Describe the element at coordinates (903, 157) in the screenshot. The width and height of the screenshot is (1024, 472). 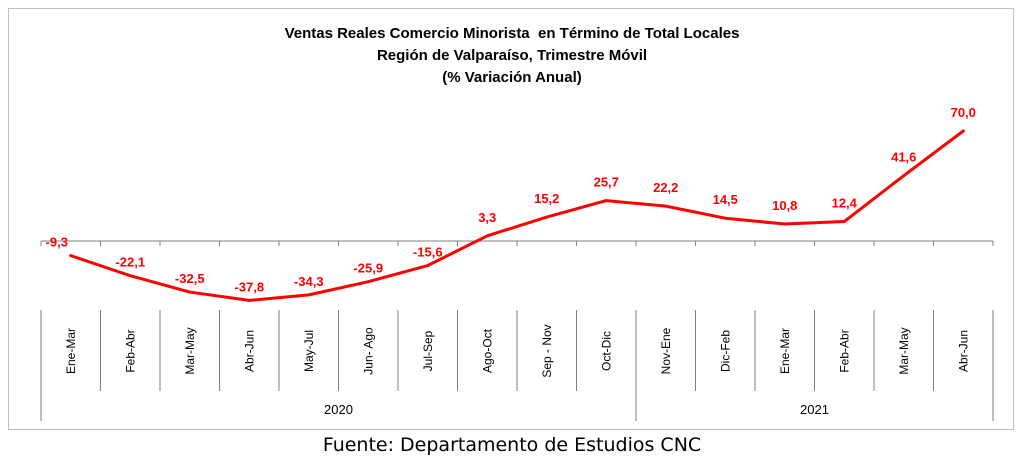
I see `data-label: 41,6` at that location.